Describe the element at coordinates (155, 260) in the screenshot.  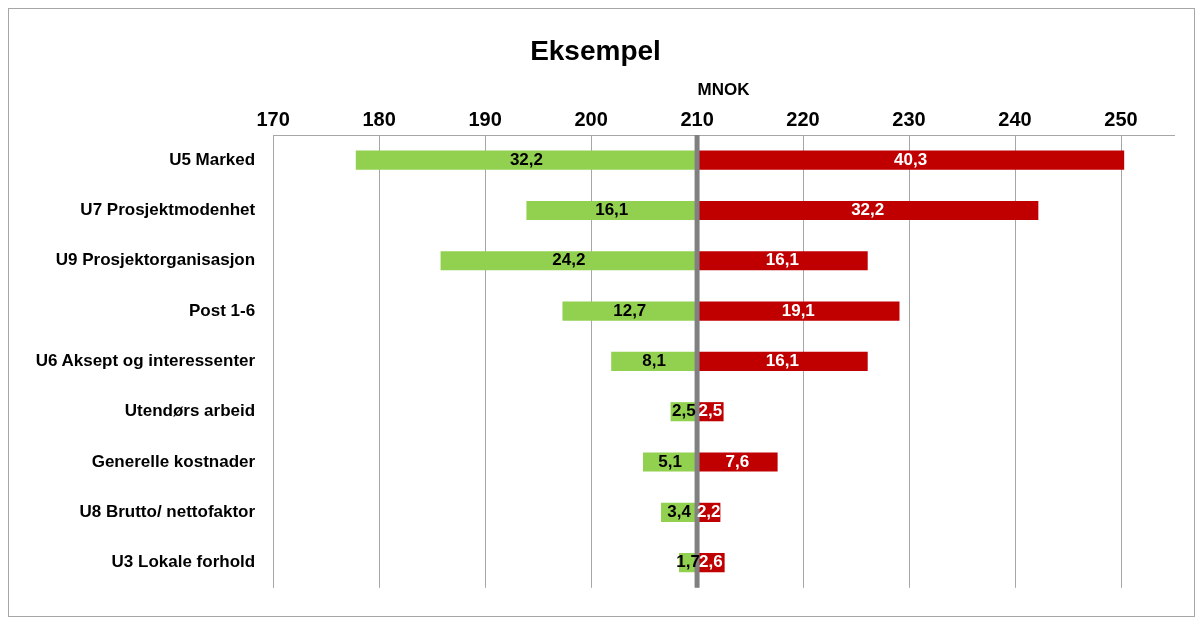
I see `y-tick-label: U9 Prosjektorganisasjon` at that location.